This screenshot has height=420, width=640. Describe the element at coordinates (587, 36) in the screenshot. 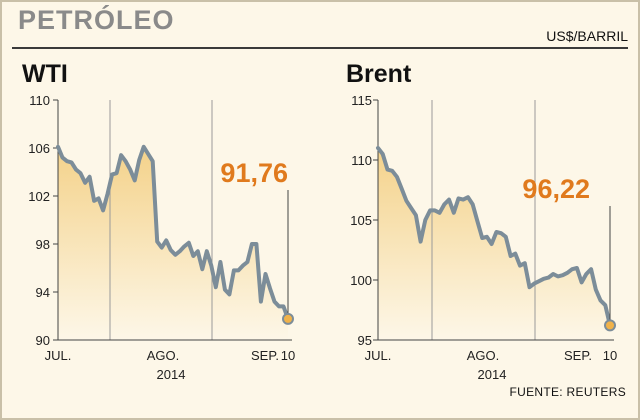

I see `unit-label: US$/BARRIL` at that location.